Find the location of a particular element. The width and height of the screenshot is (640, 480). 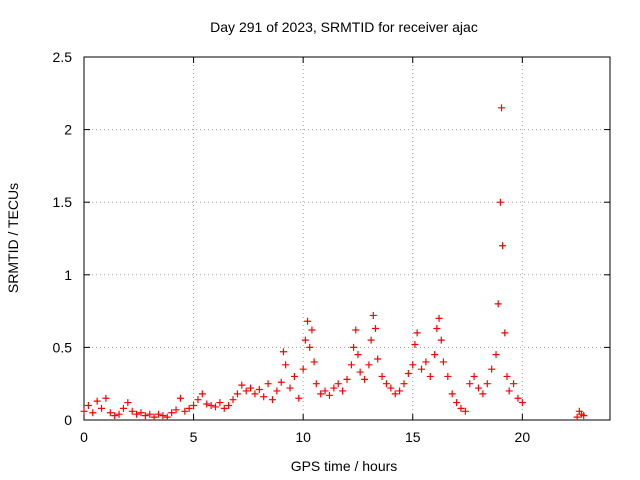

y-tick-label: 1.5 is located at coordinates (63, 202).